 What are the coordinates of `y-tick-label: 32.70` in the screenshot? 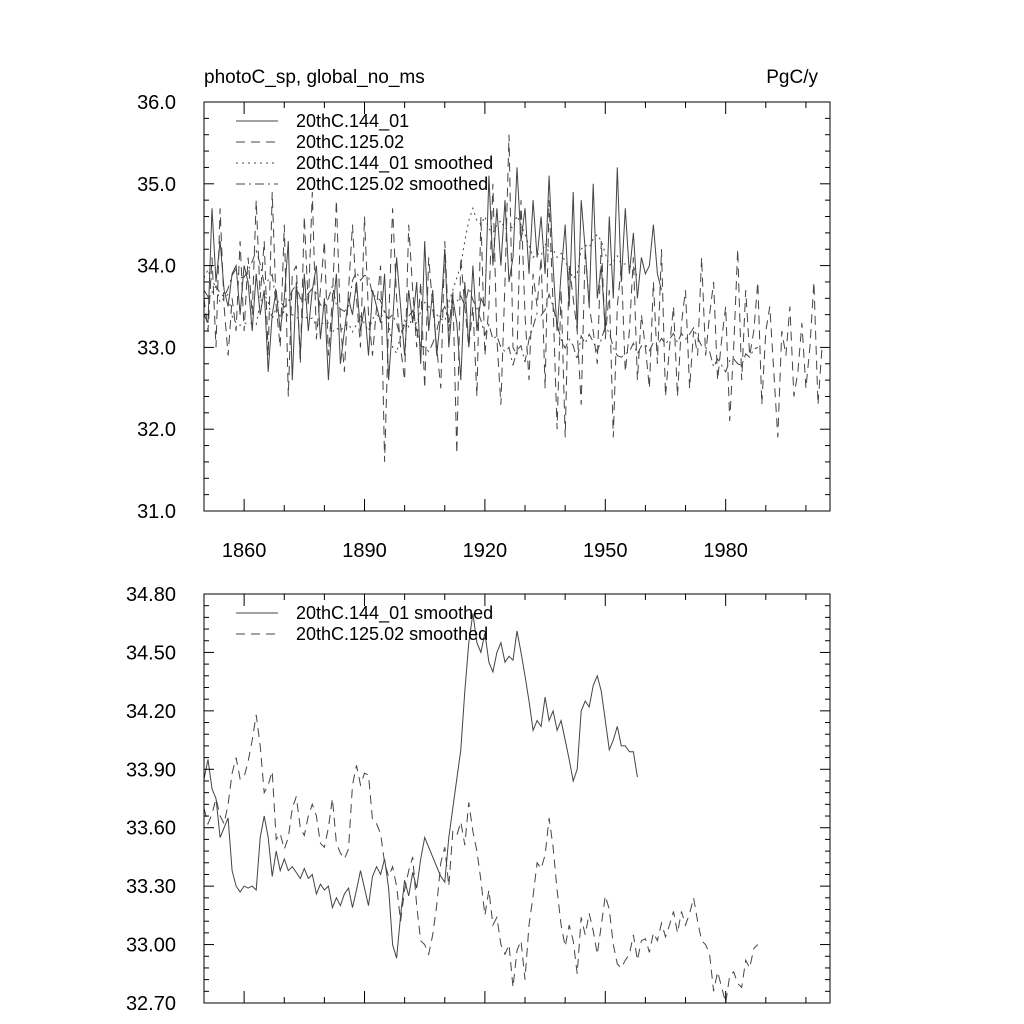 It's located at (151, 1004).